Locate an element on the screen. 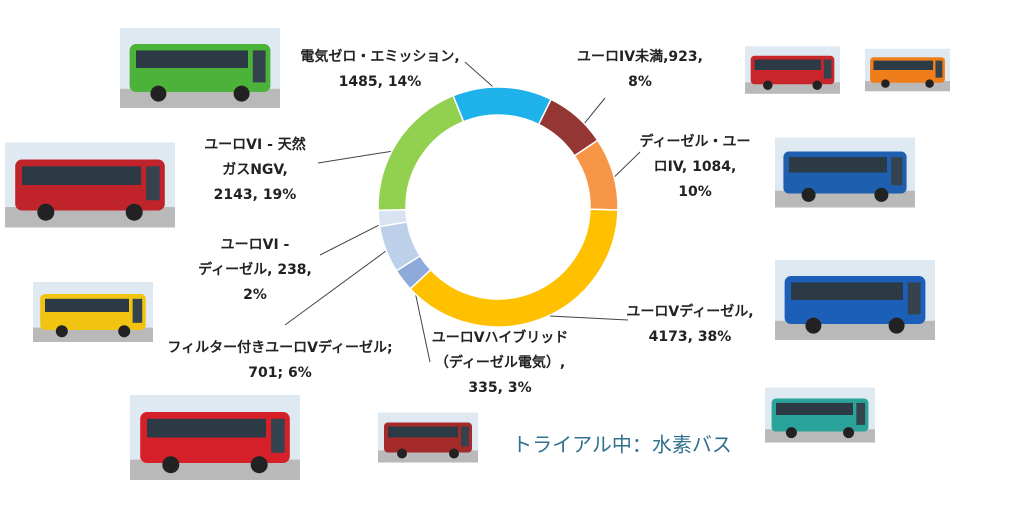  data-label: 4173, 38% is located at coordinates (690, 337).